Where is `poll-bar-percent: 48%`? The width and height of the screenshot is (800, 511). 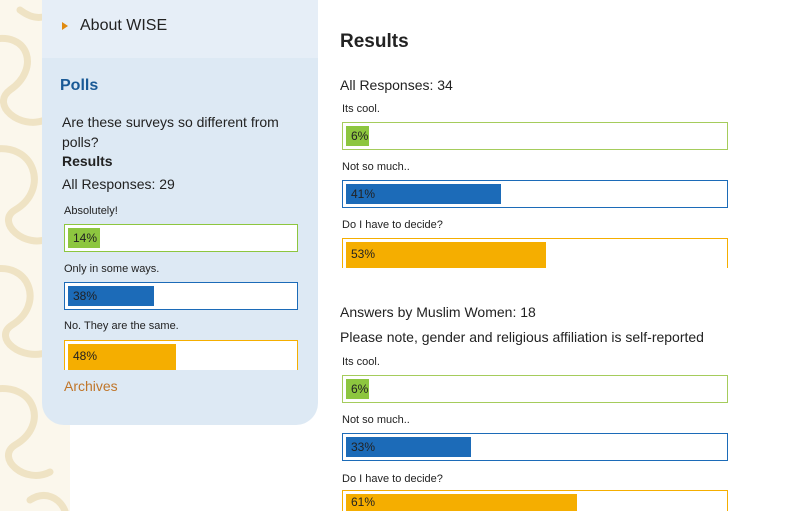
poll-bar-percent: 48% is located at coordinates (85, 355).